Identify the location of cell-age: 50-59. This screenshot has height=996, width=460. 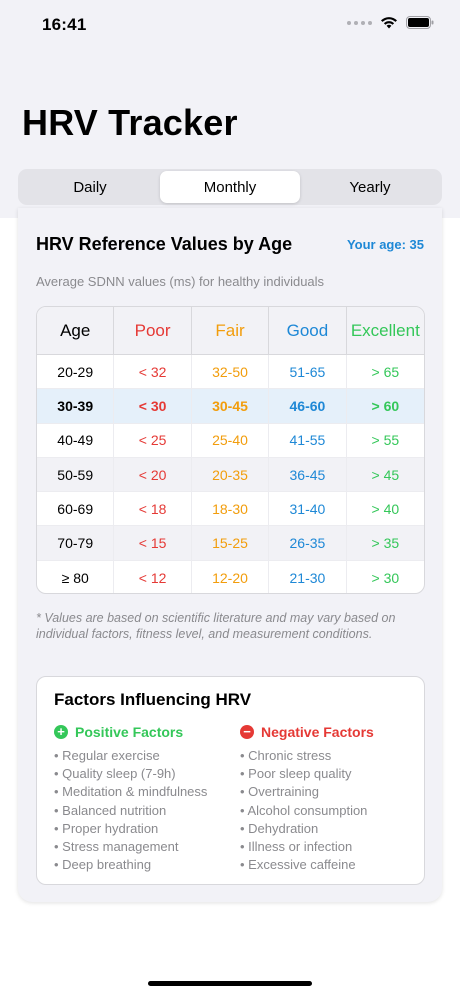
(76, 474).